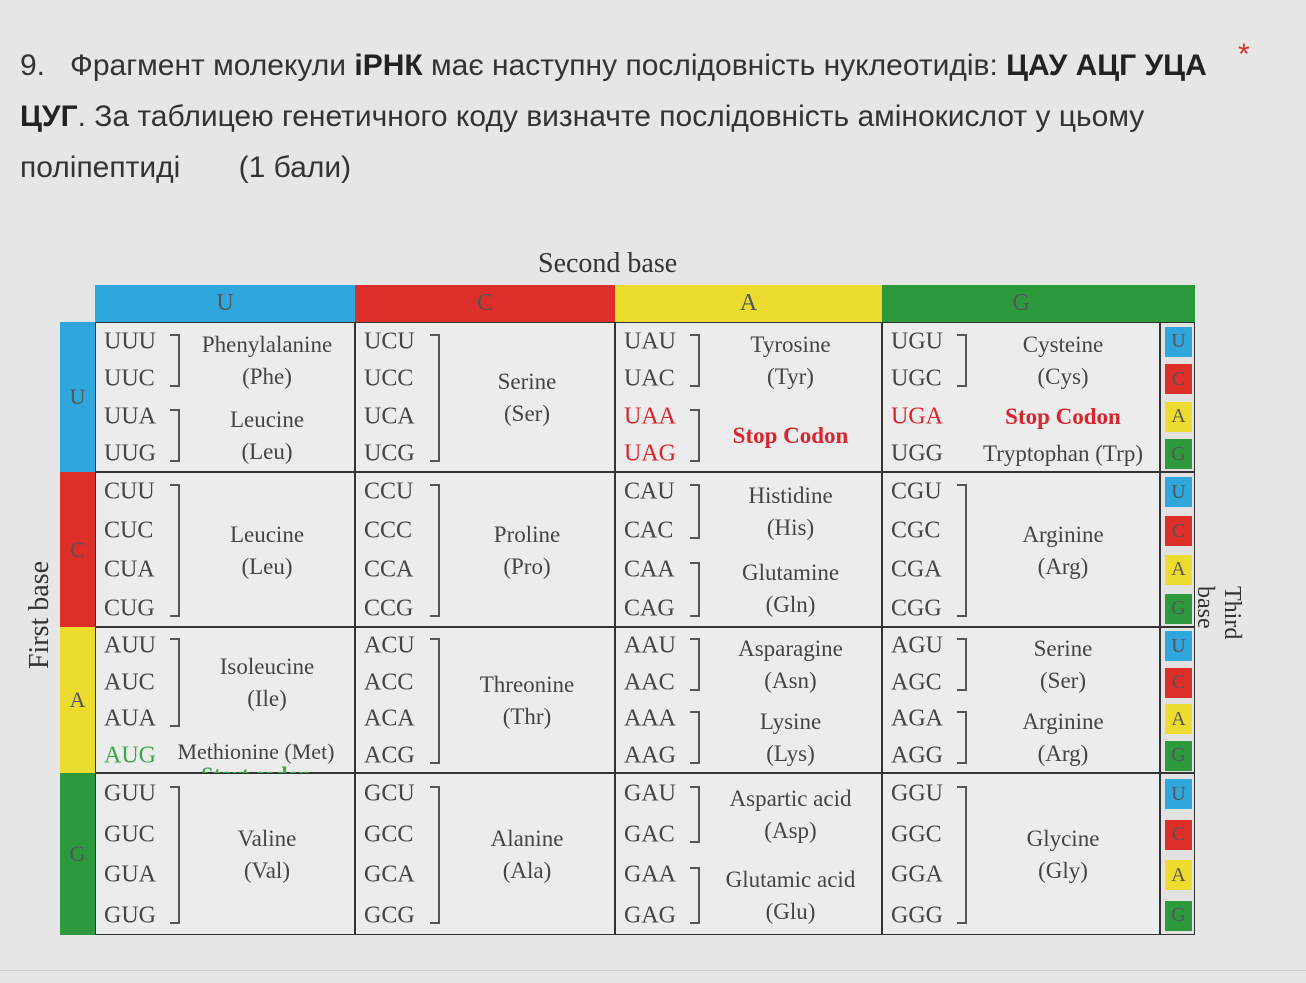 The height and width of the screenshot is (983, 1306). I want to click on amino-acid-text: (His), so click(790, 527).